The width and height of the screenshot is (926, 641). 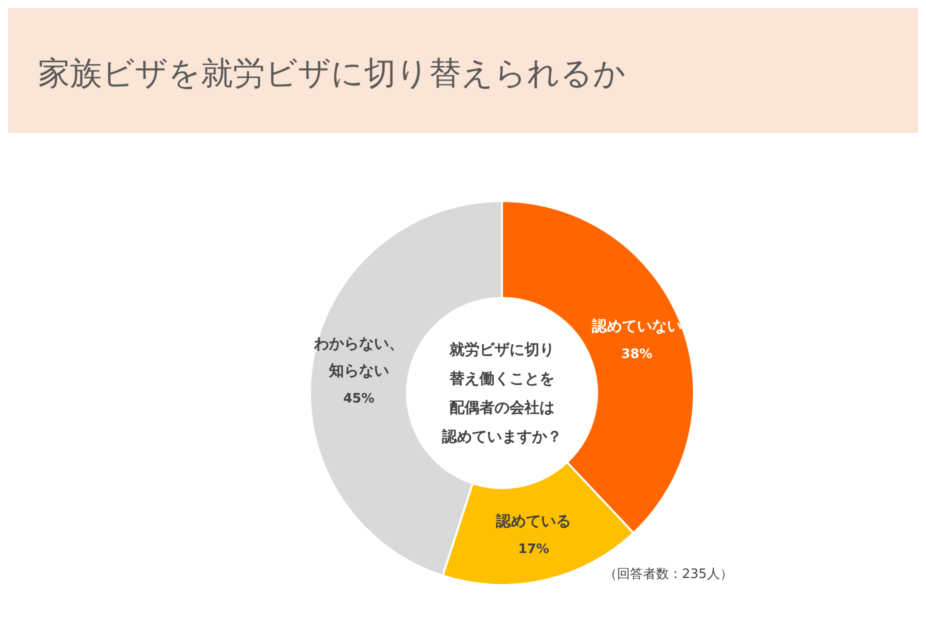 I want to click on data-label: 45%, so click(x=358, y=398).